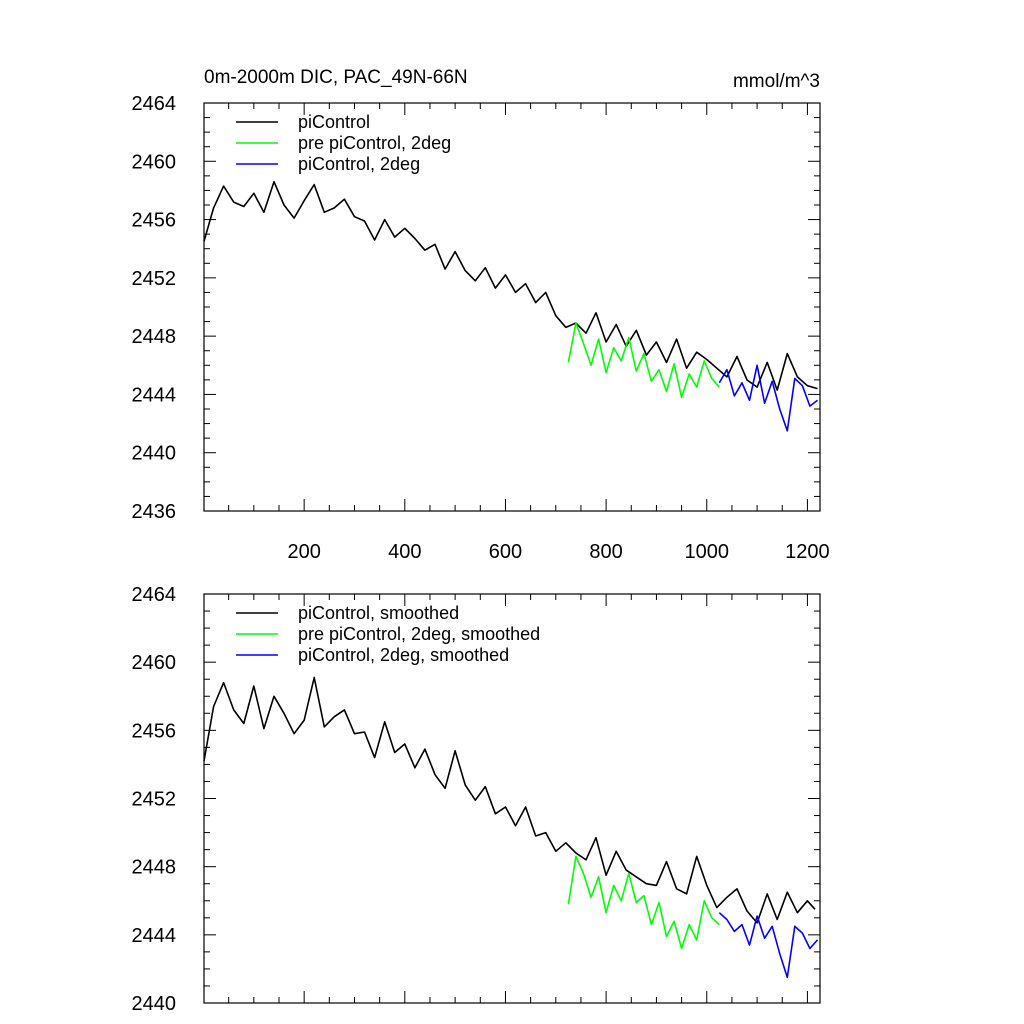  Describe the element at coordinates (303, 552) in the screenshot. I see `x-tick-label: 200` at that location.